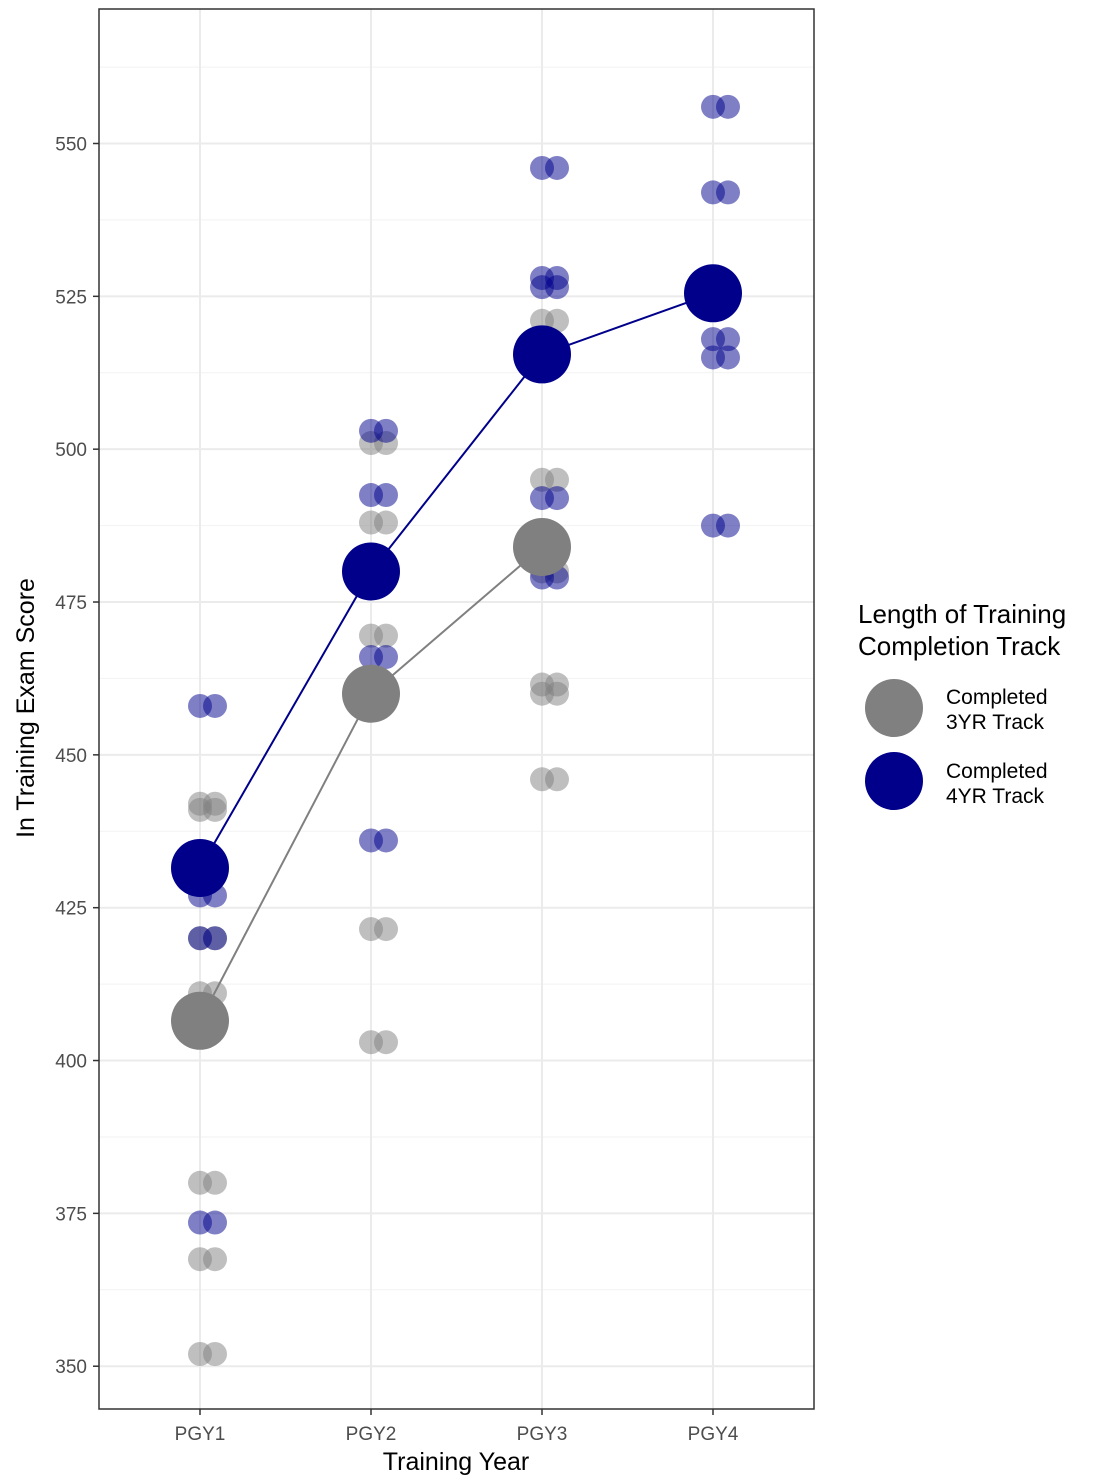 The width and height of the screenshot is (1098, 1480). Describe the element at coordinates (26, 708) in the screenshot. I see `y-axis-title: In Training Exam Score` at that location.